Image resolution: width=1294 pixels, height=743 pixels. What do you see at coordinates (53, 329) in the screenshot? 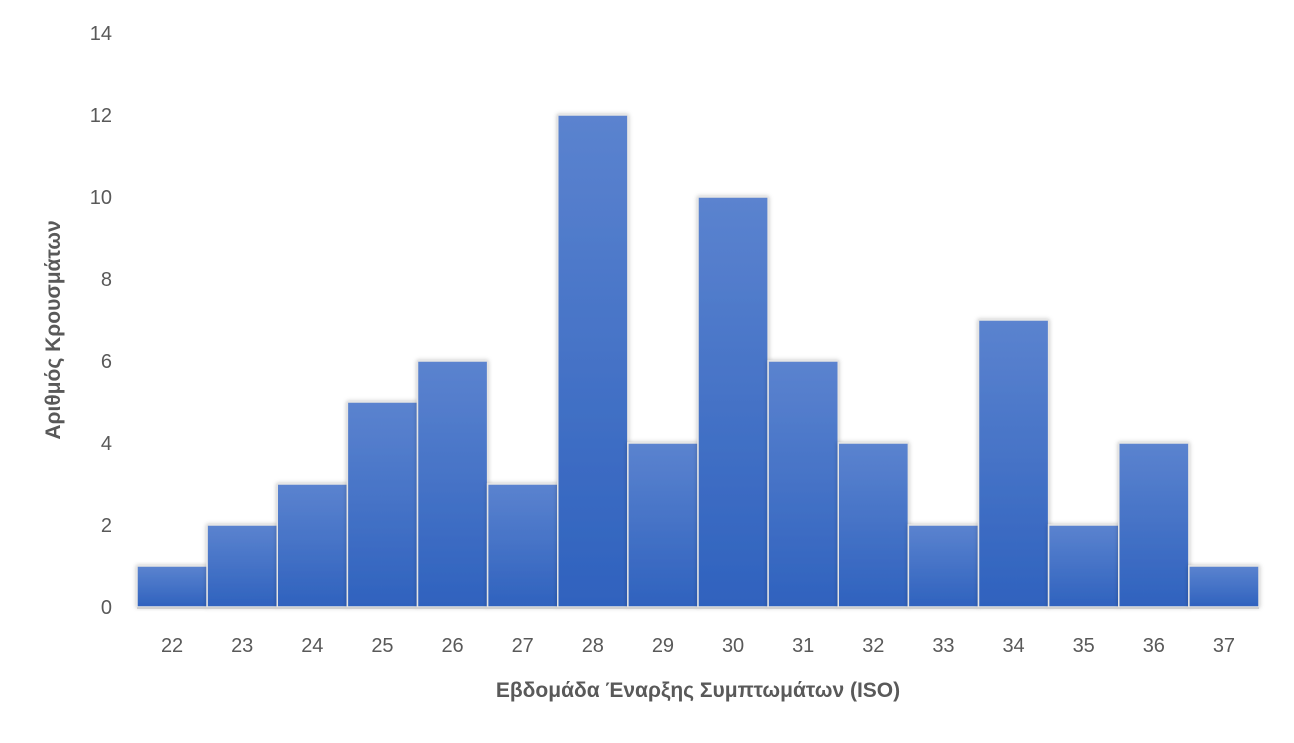
I see `y-axis-title: Αριθμός Κρουσμάτων` at bounding box center [53, 329].